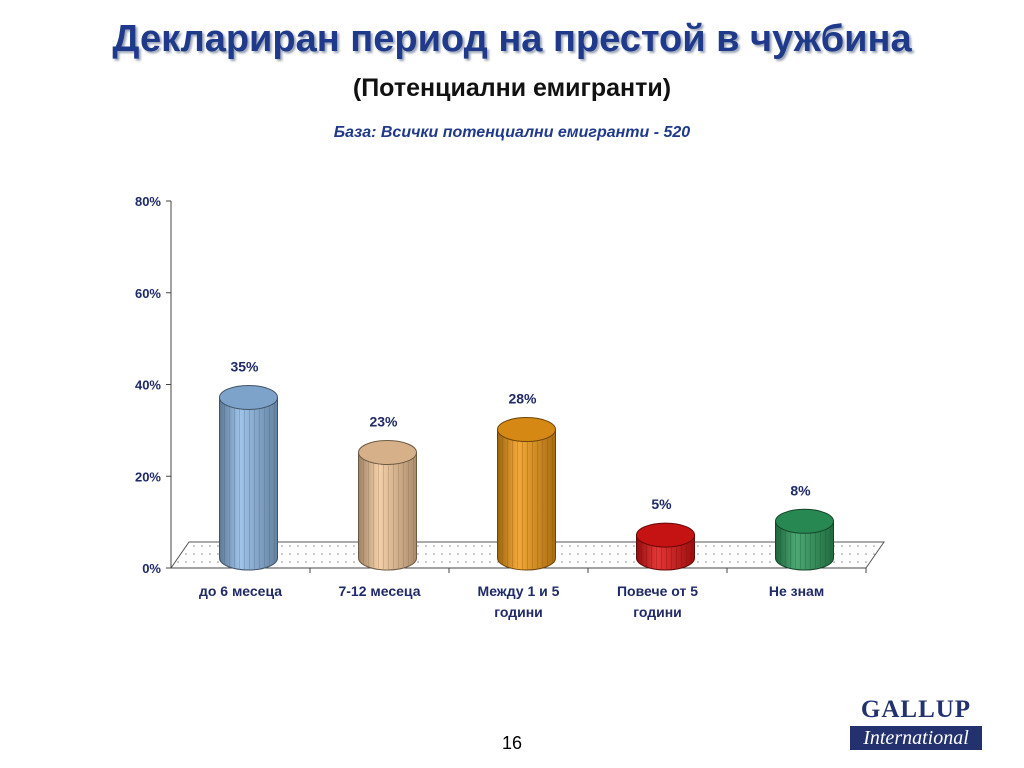  Describe the element at coordinates (796, 591) in the screenshot. I see `category-label: Не знам` at that location.